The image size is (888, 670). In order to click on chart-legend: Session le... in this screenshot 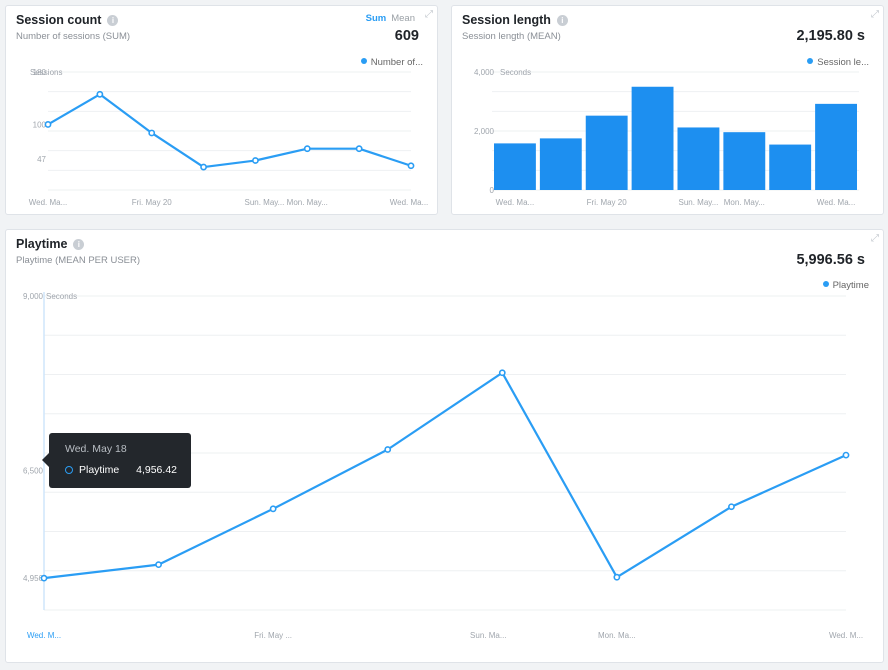, I will do `click(838, 62)`.